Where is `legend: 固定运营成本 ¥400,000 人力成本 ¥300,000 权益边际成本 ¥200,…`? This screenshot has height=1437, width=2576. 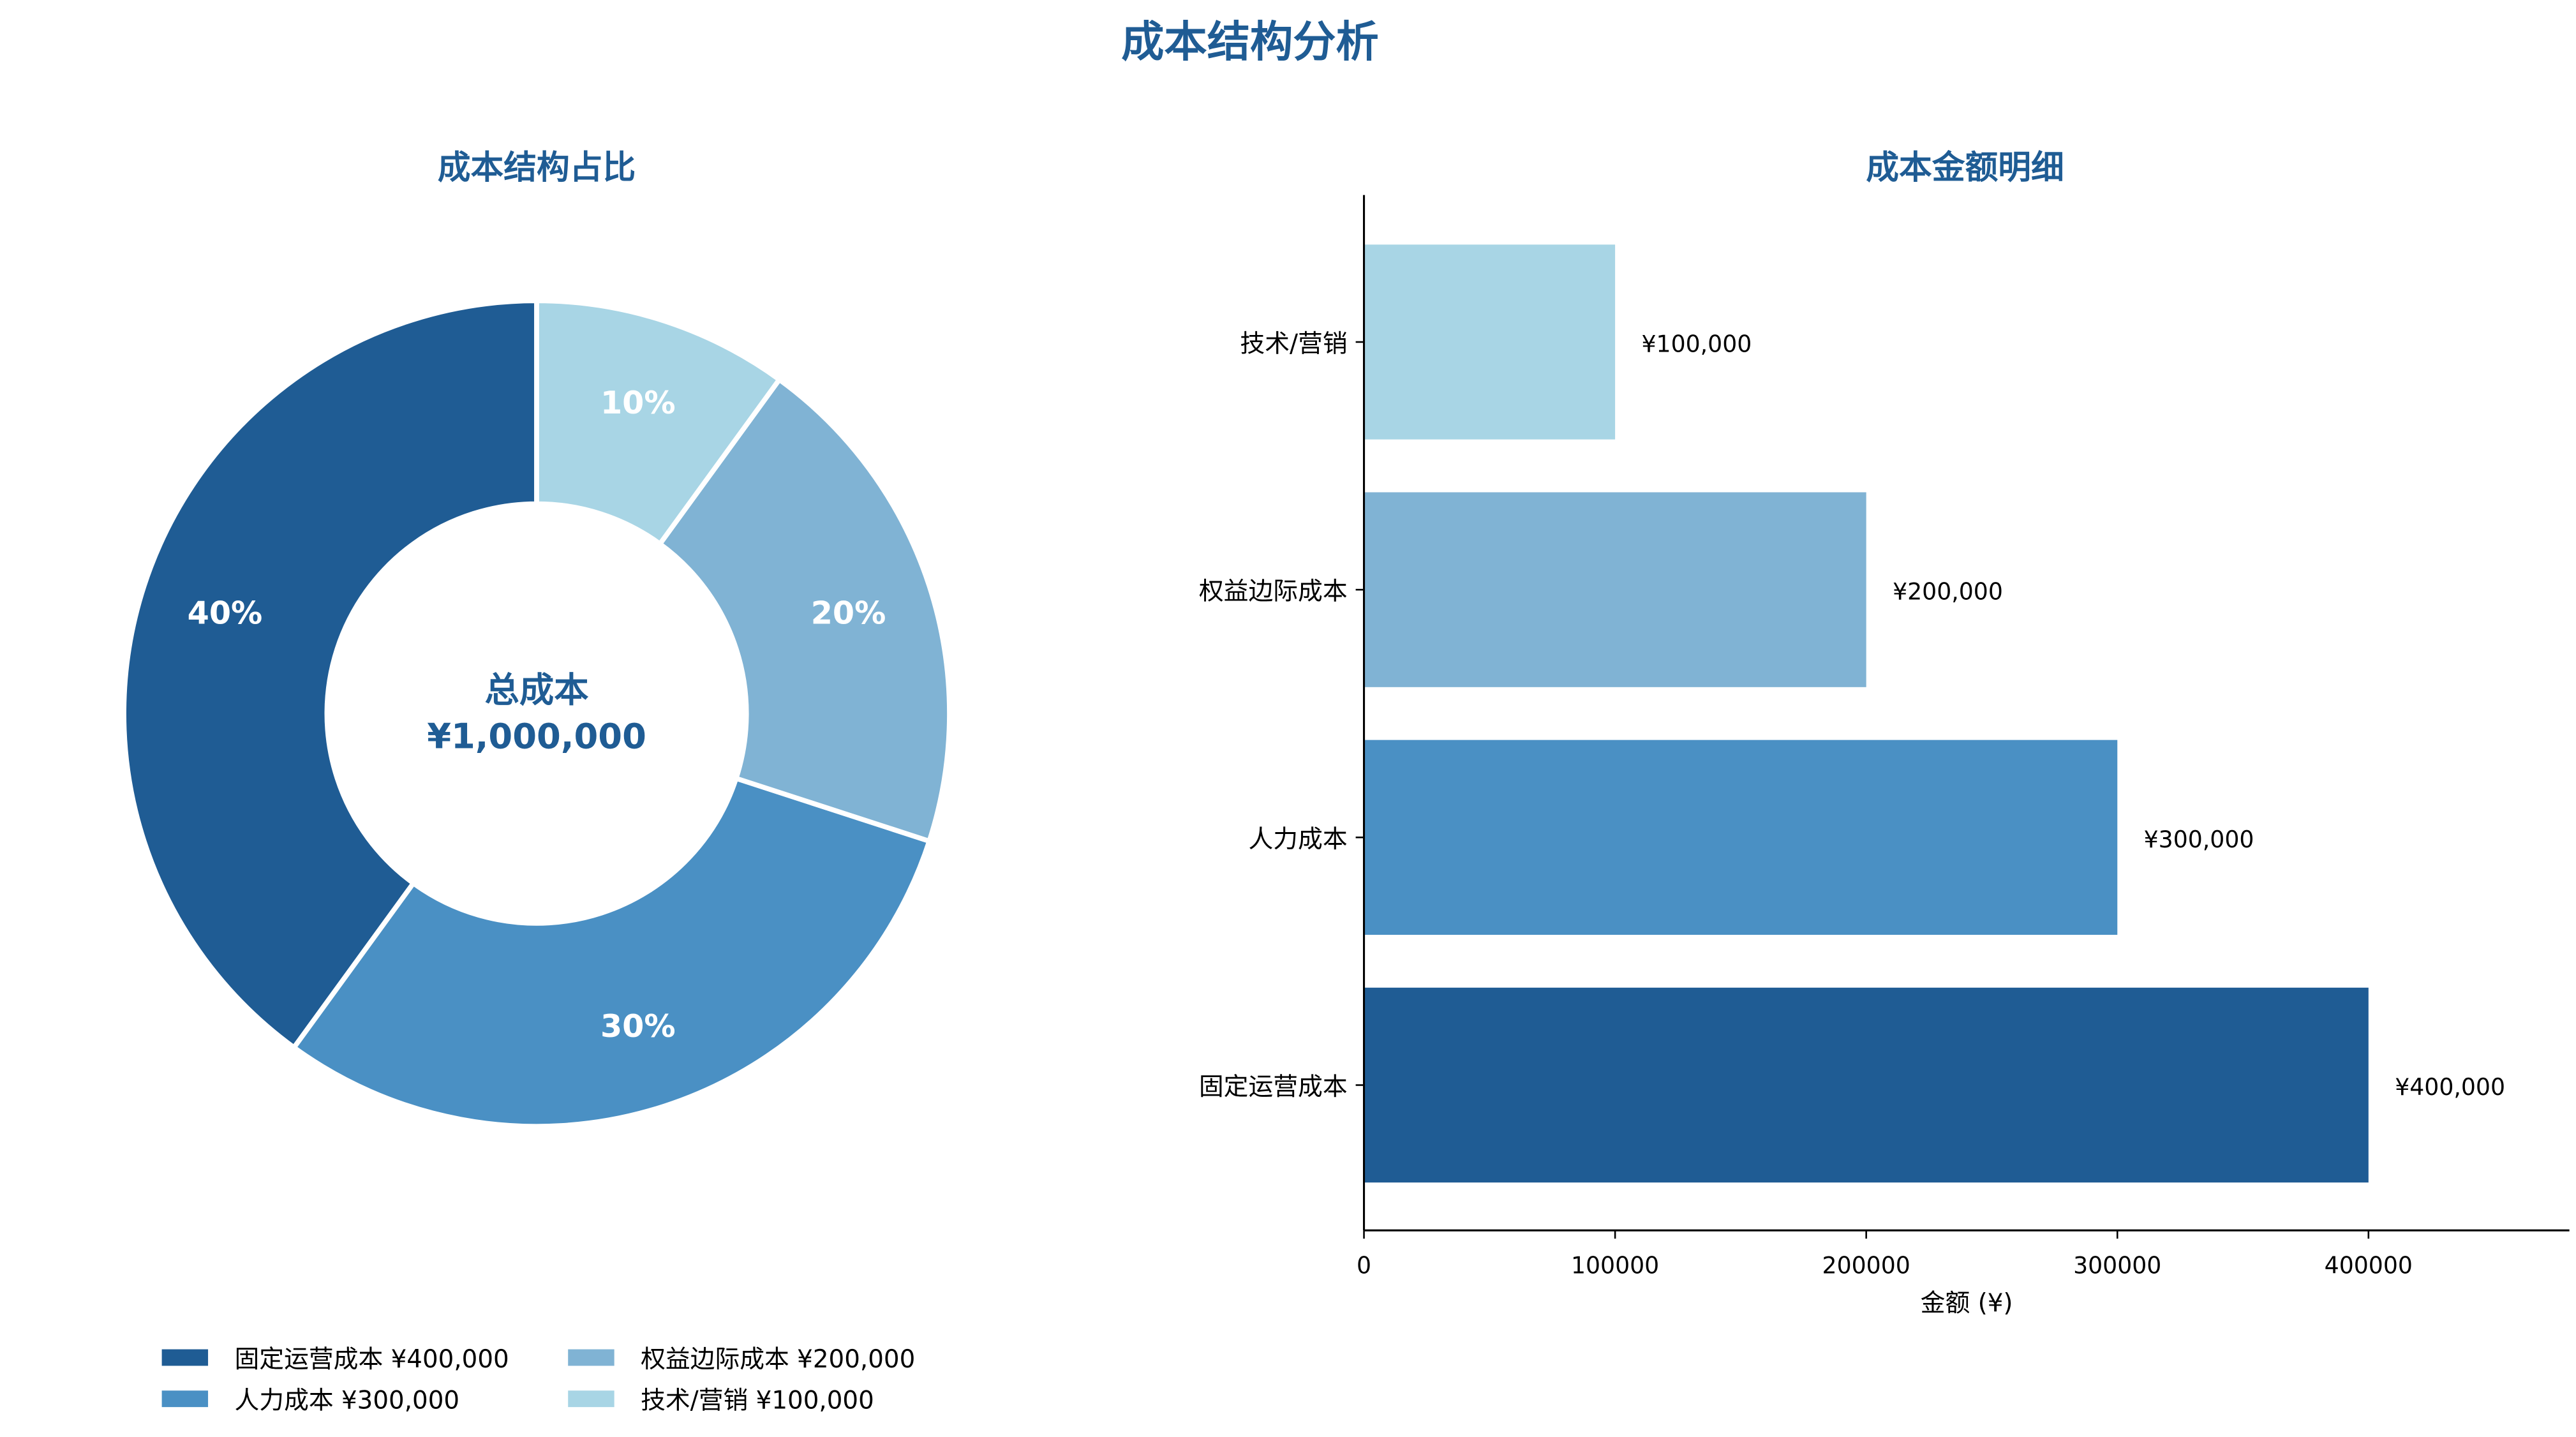
legend: 固定运营成本 ¥400,000 人力成本 ¥300,000 权益边际成本 ¥200,… is located at coordinates (538, 1380).